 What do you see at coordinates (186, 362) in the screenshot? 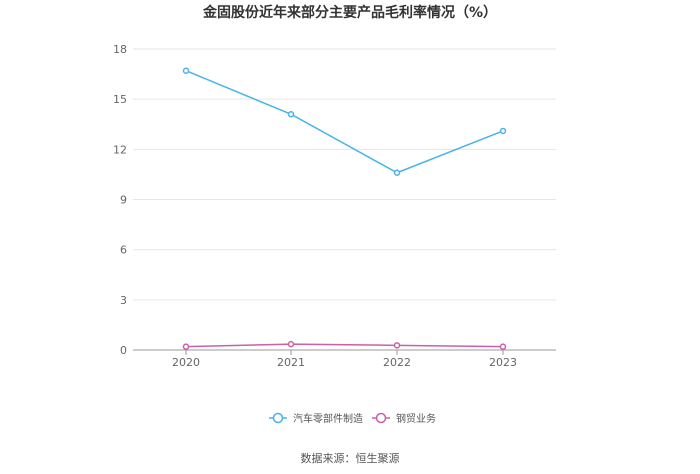
I see `x-tick-label: 2020` at bounding box center [186, 362].